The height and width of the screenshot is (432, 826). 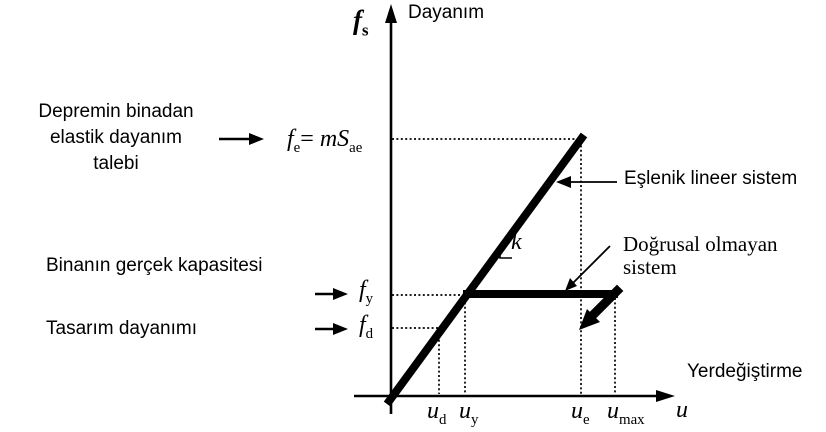 I want to click on nonlinear-system-line1: Doğrusal olmayan, so click(x=700, y=244).